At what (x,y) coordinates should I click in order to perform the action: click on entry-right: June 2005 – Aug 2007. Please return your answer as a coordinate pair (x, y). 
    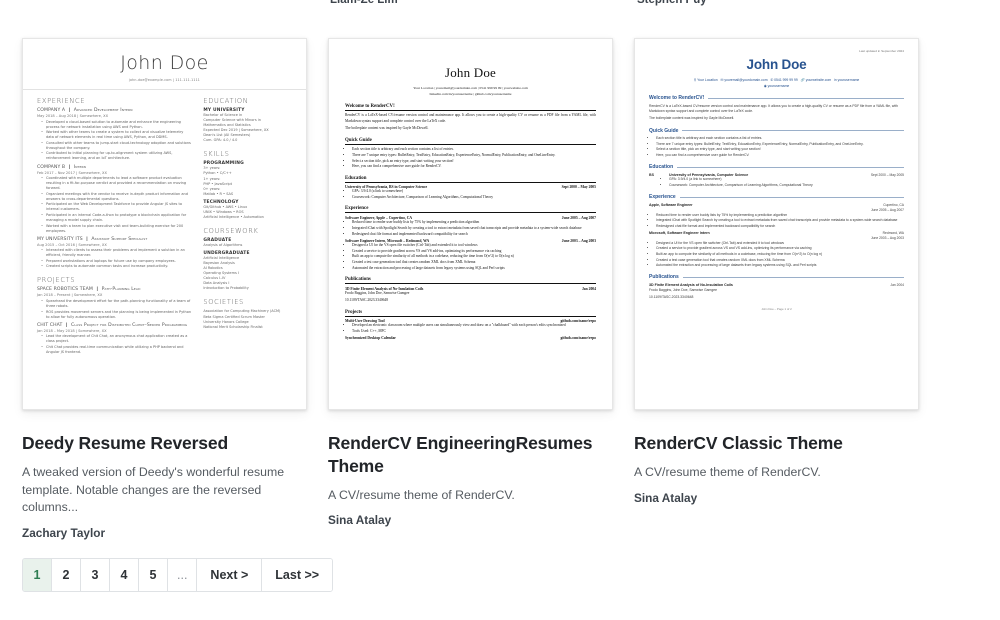
    Looking at the image, I should click on (578, 217).